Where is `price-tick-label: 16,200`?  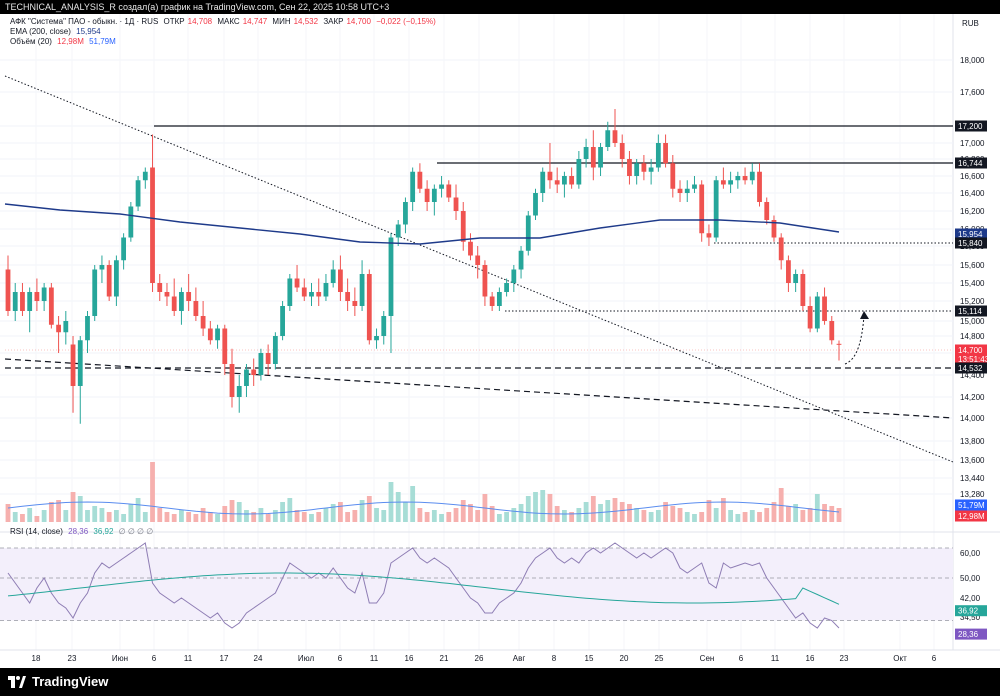
price-tick-label: 16,200 is located at coordinates (972, 211).